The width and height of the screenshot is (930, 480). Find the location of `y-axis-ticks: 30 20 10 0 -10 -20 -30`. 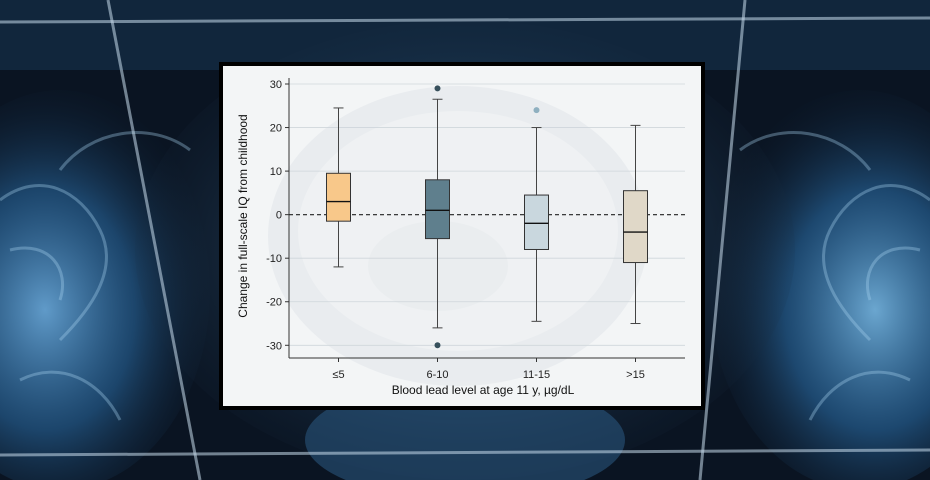

y-axis-ticks: 30 20 10 0 -10 -20 -30 is located at coordinates (277, 215).